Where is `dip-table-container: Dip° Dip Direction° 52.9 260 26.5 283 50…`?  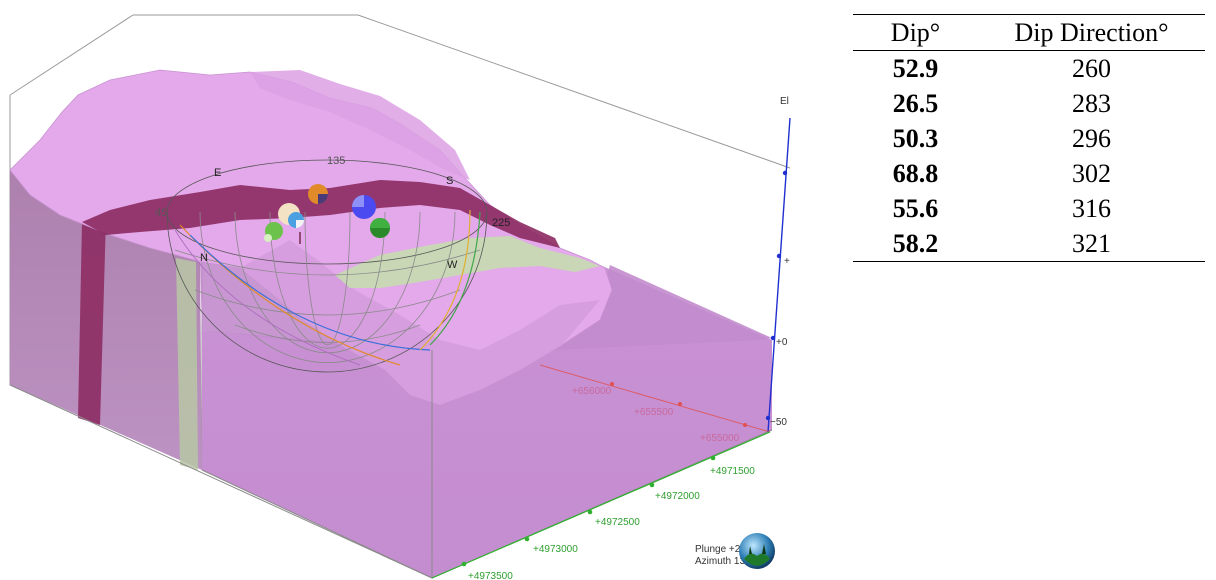 dip-table-container: Dip° Dip Direction° 52.9 260 26.5 283 50… is located at coordinates (1029, 138).